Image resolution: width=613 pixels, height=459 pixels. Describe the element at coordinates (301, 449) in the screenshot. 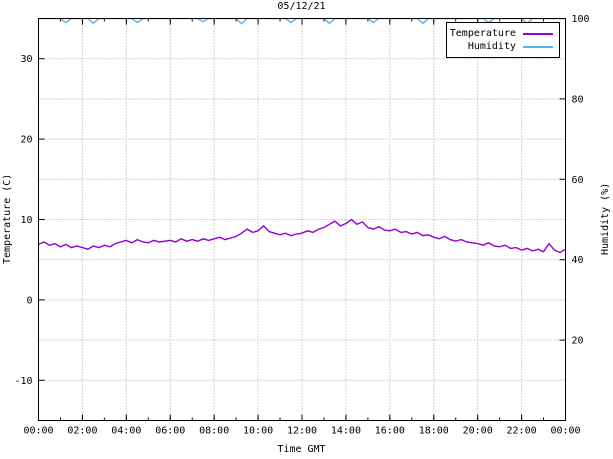

I see `x-axis-label: Time GMT` at that location.